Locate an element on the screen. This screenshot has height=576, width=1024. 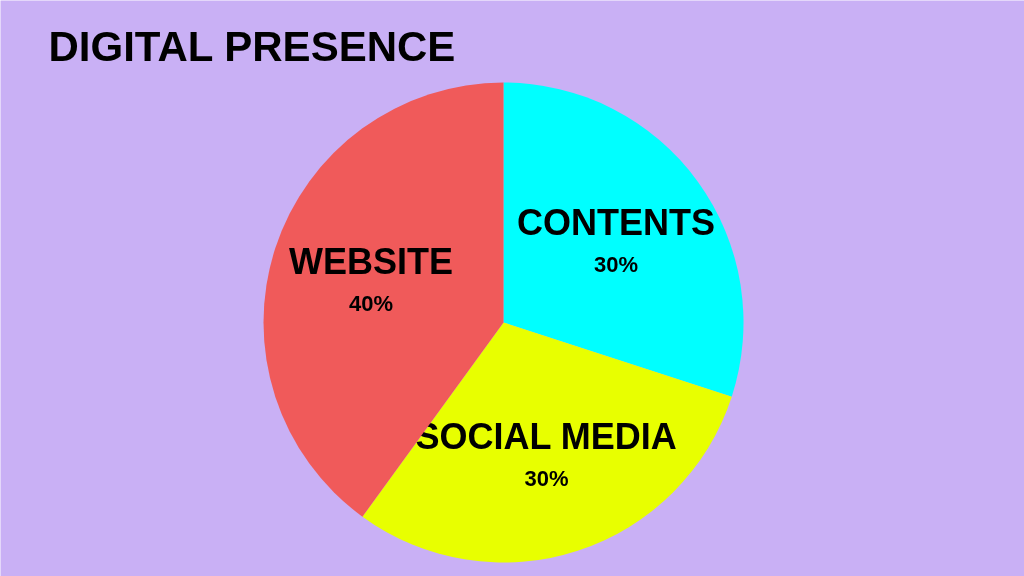
chart-title: DIGITAL PRESENCE is located at coordinates (252, 46).